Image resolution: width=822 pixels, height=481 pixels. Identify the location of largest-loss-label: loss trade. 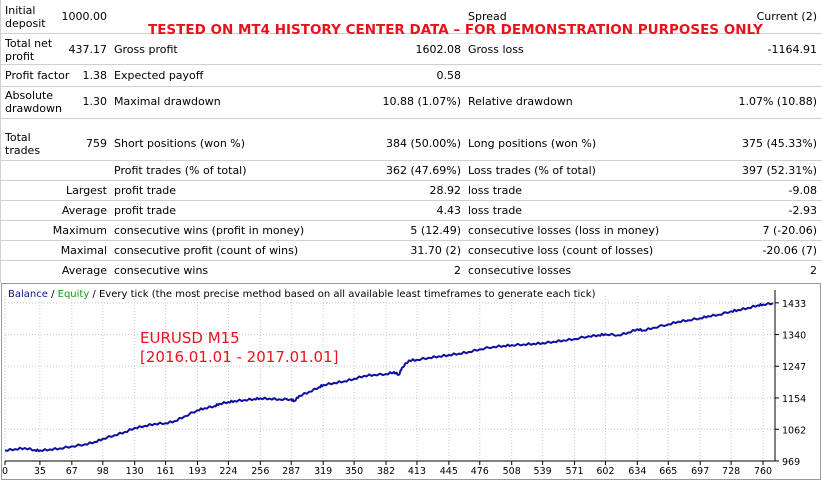
(495, 190).